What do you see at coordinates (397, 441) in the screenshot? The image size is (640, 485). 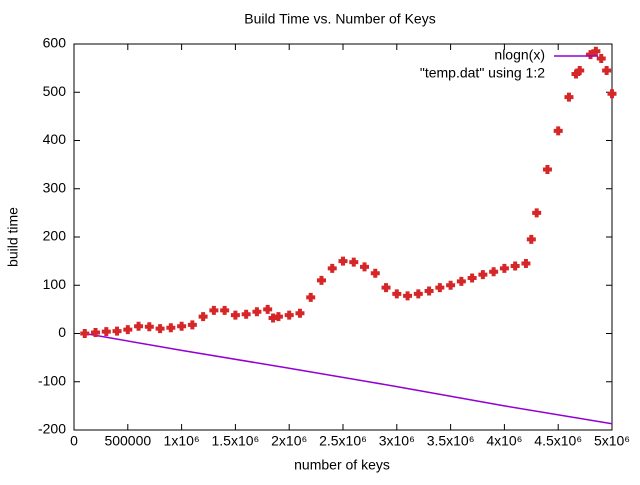 I see `x-tick-label: 3x10⁶` at bounding box center [397, 441].